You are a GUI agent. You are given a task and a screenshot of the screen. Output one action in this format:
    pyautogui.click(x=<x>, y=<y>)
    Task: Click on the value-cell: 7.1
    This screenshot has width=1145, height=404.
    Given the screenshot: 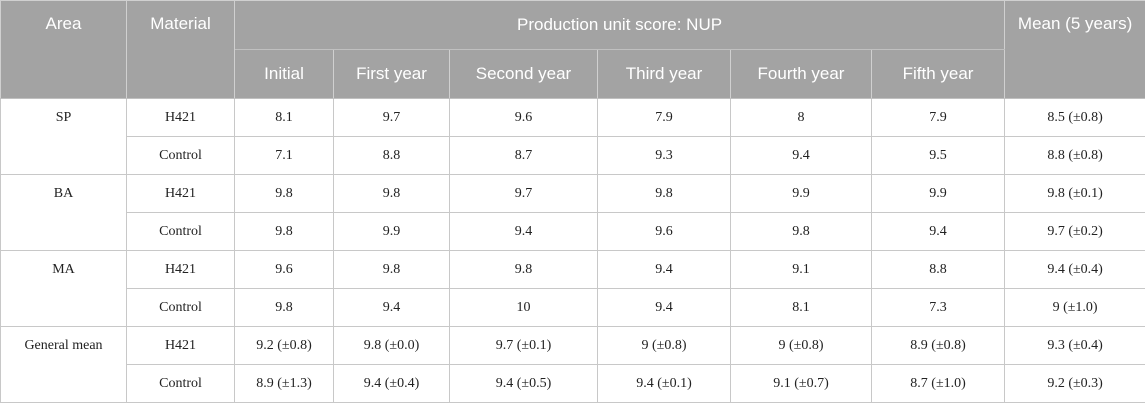 What is the action you would take?
    pyautogui.click(x=284, y=155)
    